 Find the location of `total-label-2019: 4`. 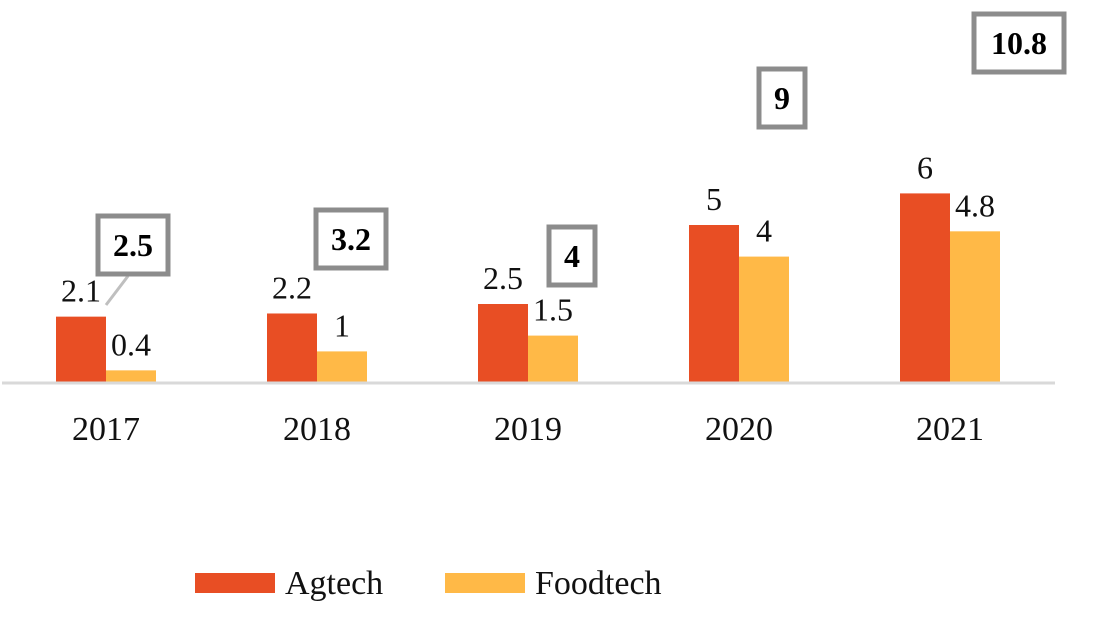

total-label-2019: 4 is located at coordinates (572, 256).